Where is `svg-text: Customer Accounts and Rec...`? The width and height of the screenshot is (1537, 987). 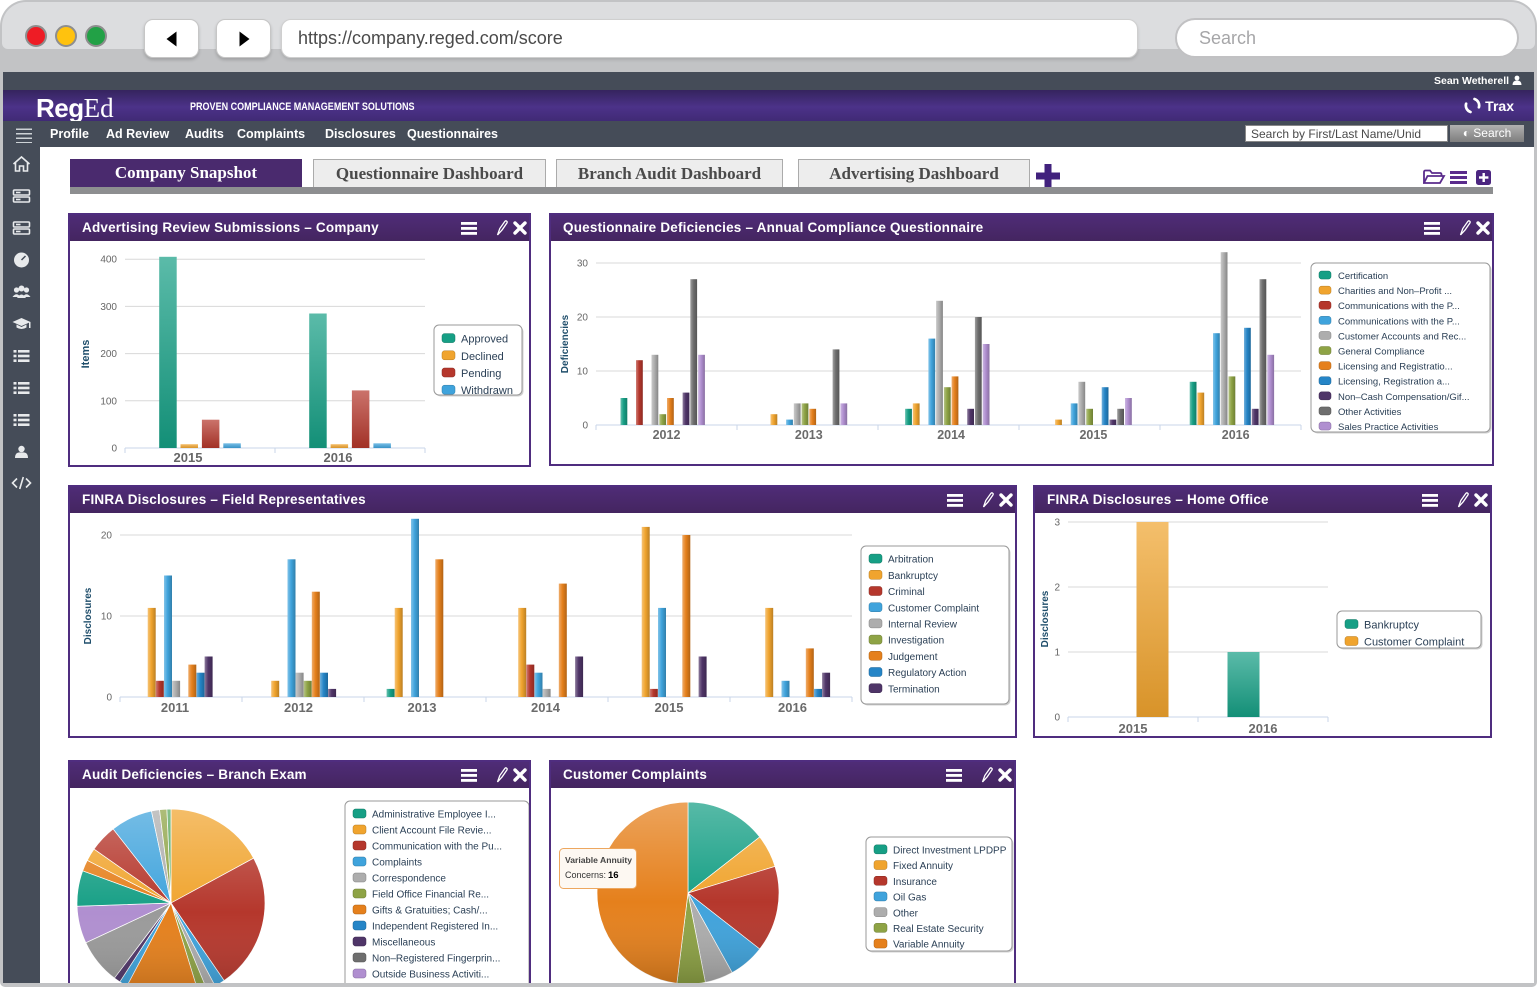 svg-text: Customer Accounts and Rec... is located at coordinates (1402, 336).